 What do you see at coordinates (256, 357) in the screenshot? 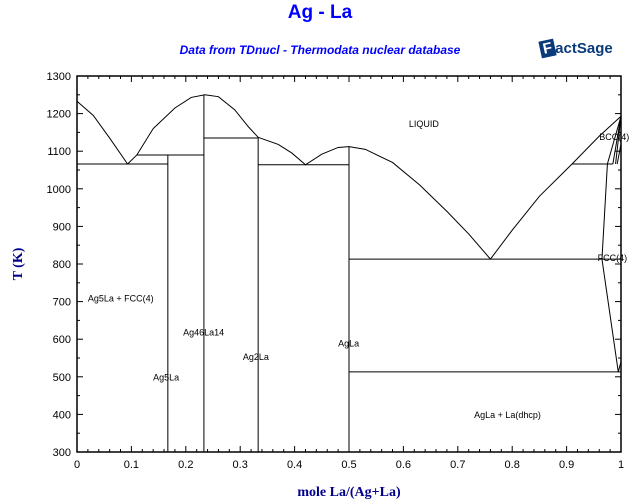
I see `phase-label: Ag2La` at bounding box center [256, 357].